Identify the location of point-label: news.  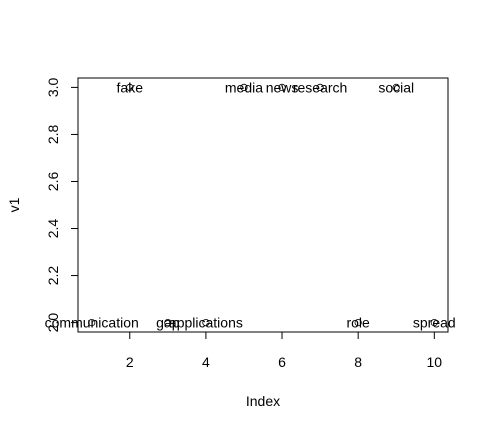
(282, 87).